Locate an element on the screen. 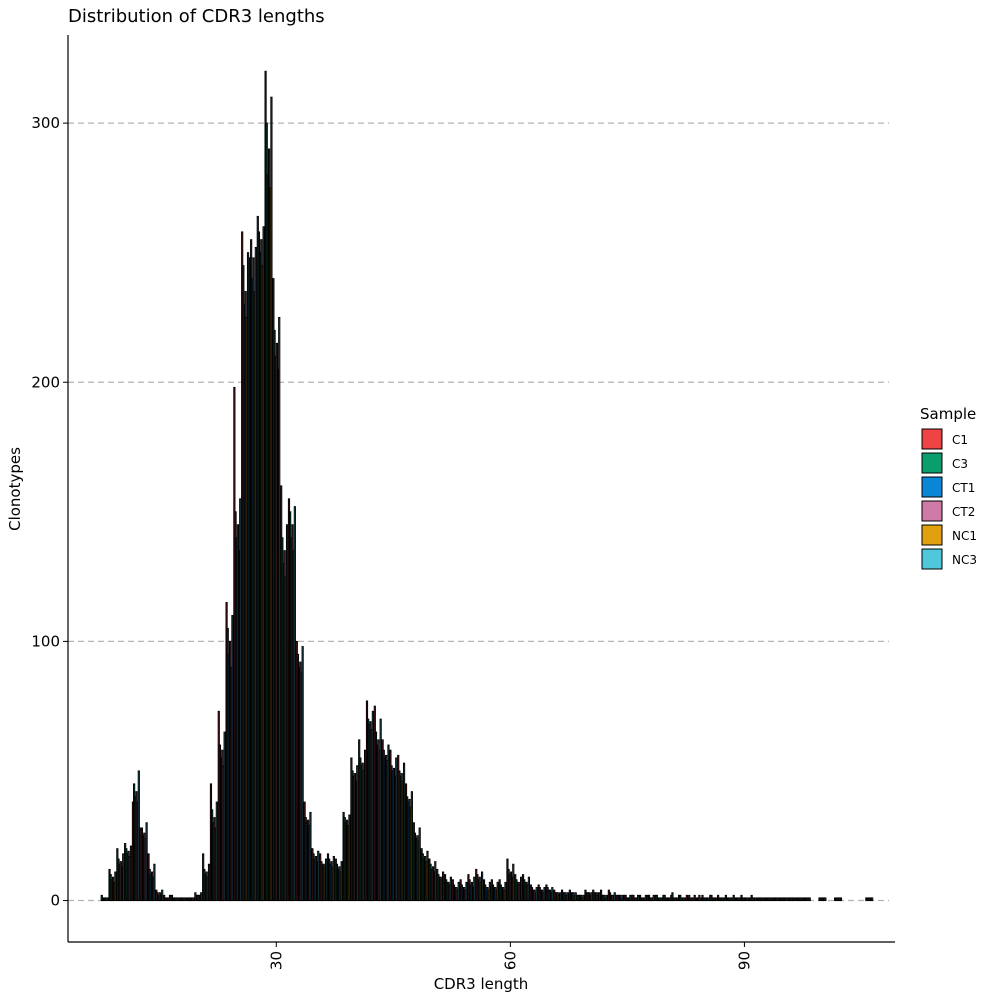  legend-key-c3 is located at coordinates (932, 463).